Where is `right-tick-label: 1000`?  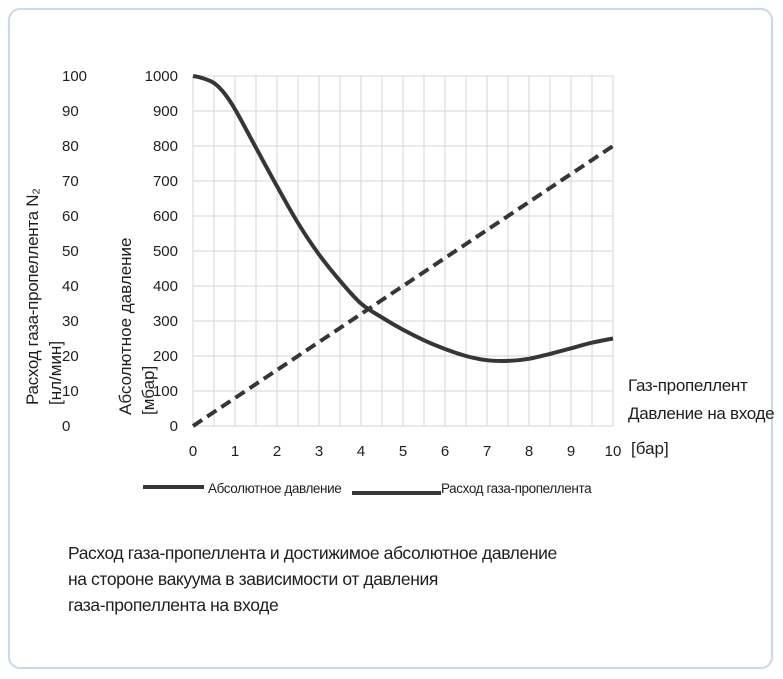 right-tick-label: 1000 is located at coordinates (161, 76).